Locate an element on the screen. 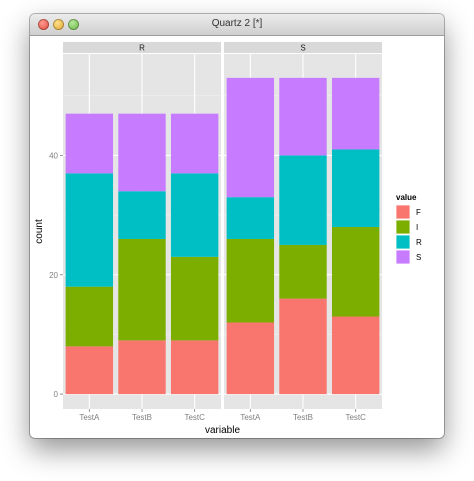 The image size is (474, 481). legend-key-i is located at coordinates (403, 227).